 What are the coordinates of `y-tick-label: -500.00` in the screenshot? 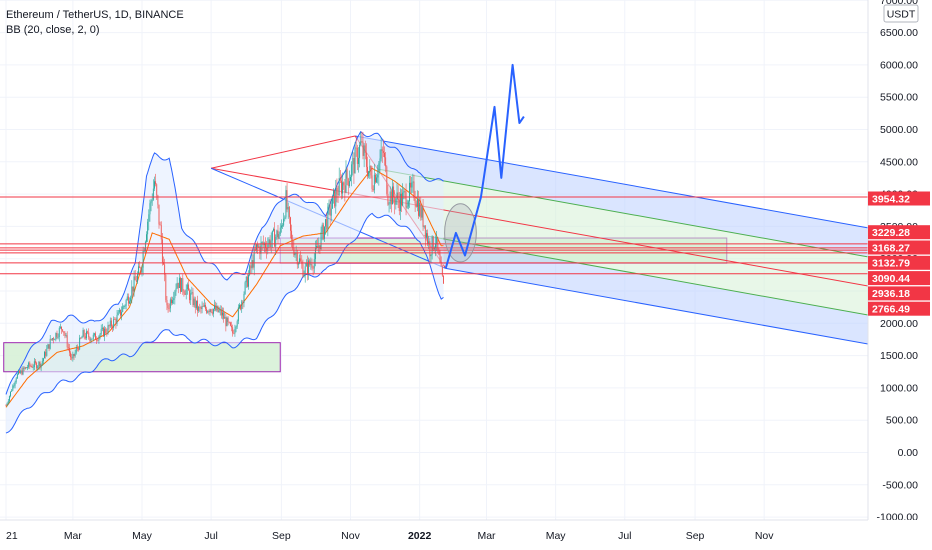 It's located at (900, 485).